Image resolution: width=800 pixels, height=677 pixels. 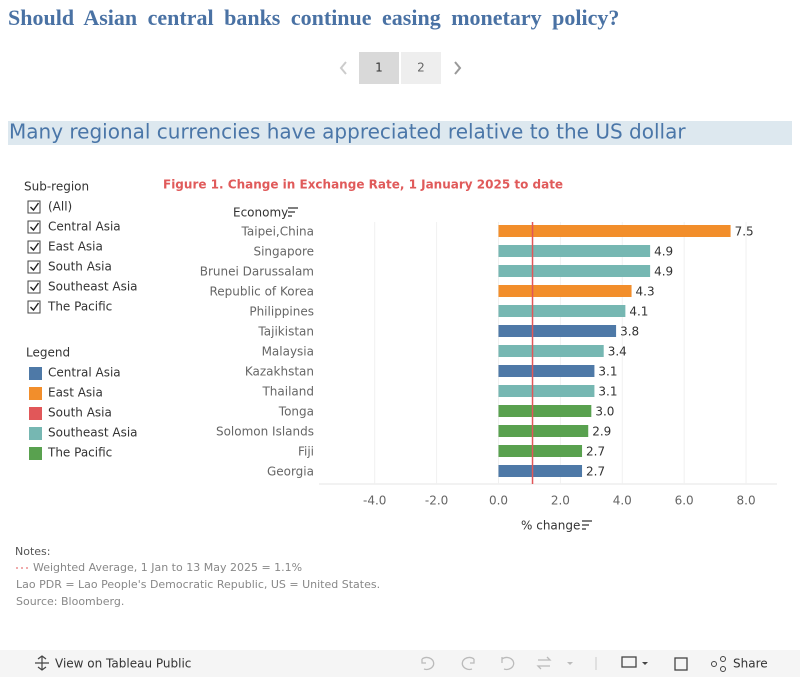 I want to click on tableau-icon, so click(x=42, y=663).